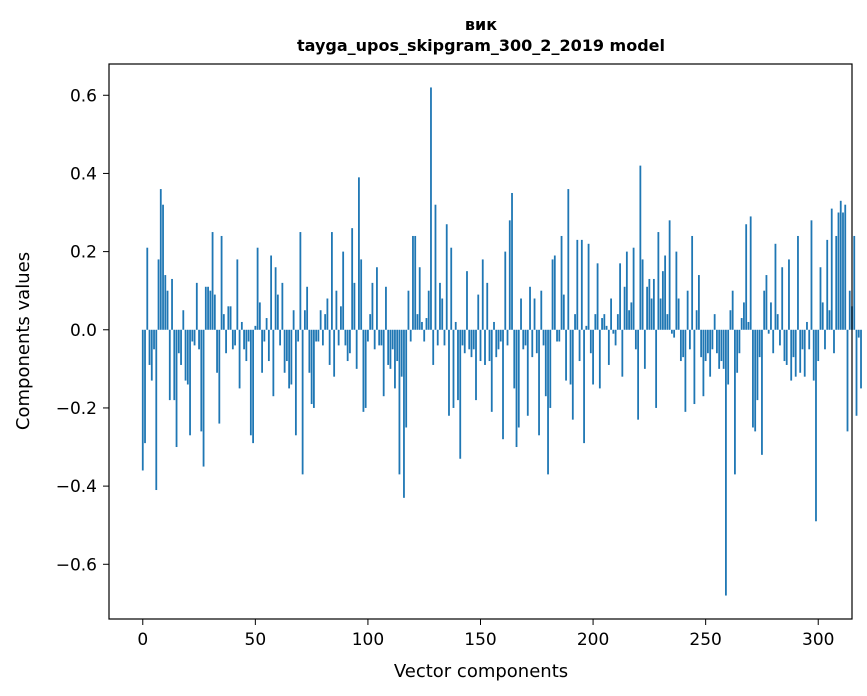  I want to click on y-tick-label: 0.0, so click(83, 331).